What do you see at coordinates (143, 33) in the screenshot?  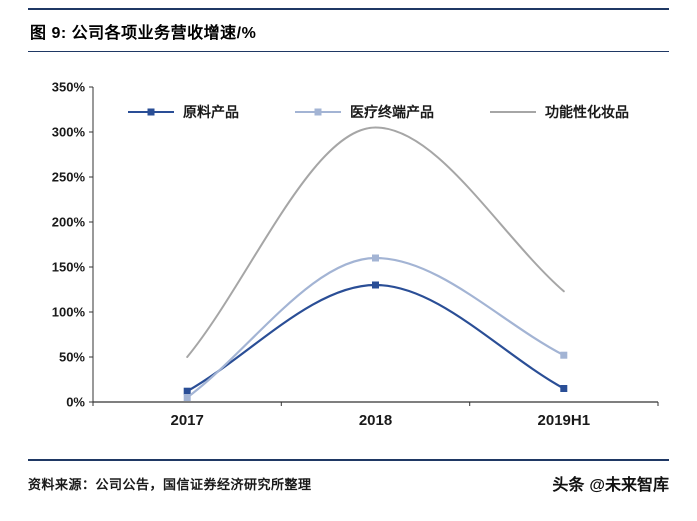 I see `figure-title: 图 9: 公司各项业务营收增速/%` at bounding box center [143, 33].